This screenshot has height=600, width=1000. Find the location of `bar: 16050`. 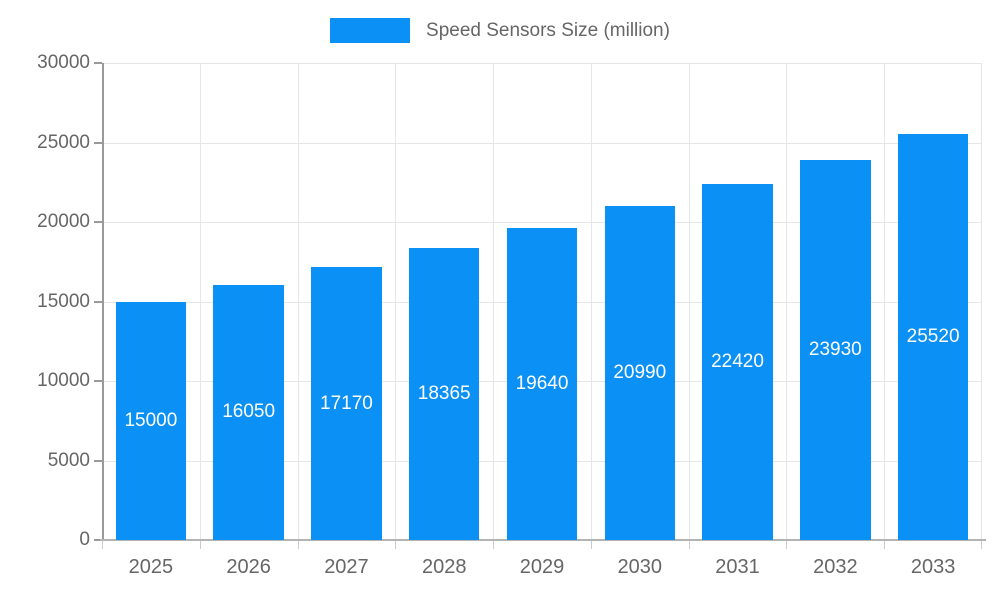

bar: 16050 is located at coordinates (248, 412).